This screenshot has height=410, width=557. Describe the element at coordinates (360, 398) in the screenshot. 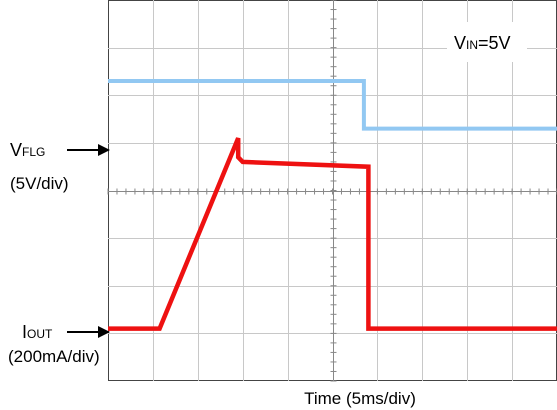

I see `x-axis-label: Time (5ms/div)` at that location.